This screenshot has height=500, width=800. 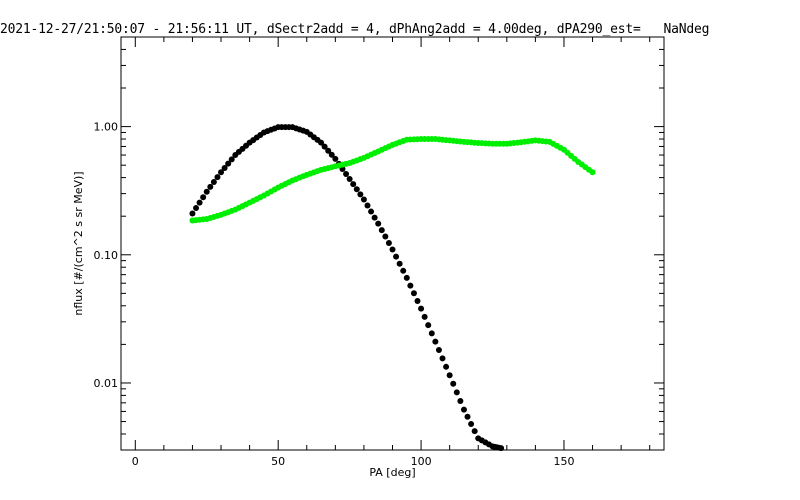 I want to click on x-axis-label: PA [deg], so click(x=392, y=472).